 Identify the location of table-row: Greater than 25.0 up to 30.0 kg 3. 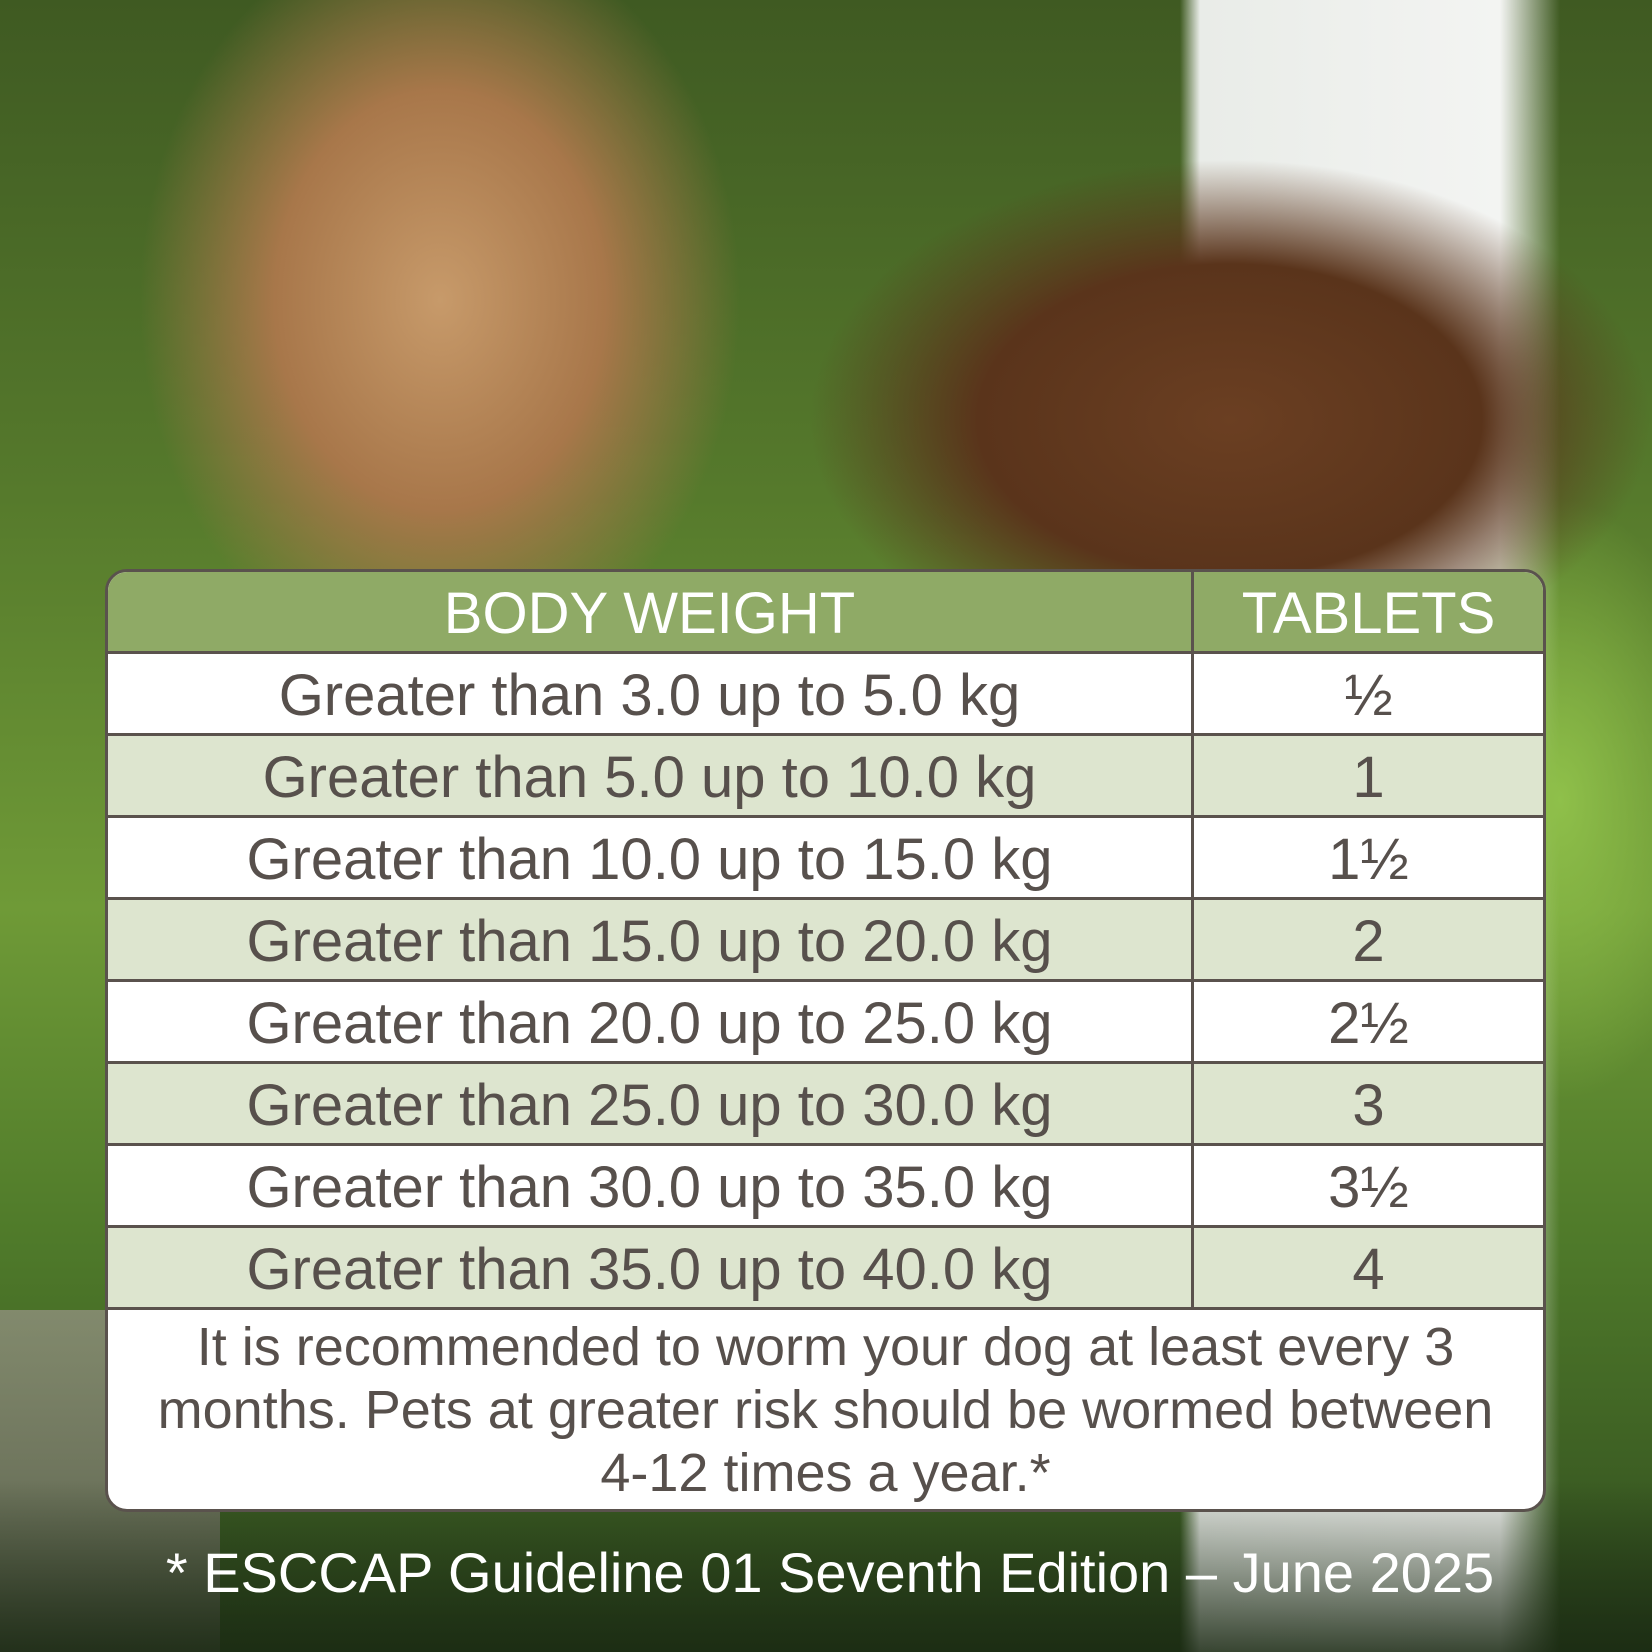
(825, 1105).